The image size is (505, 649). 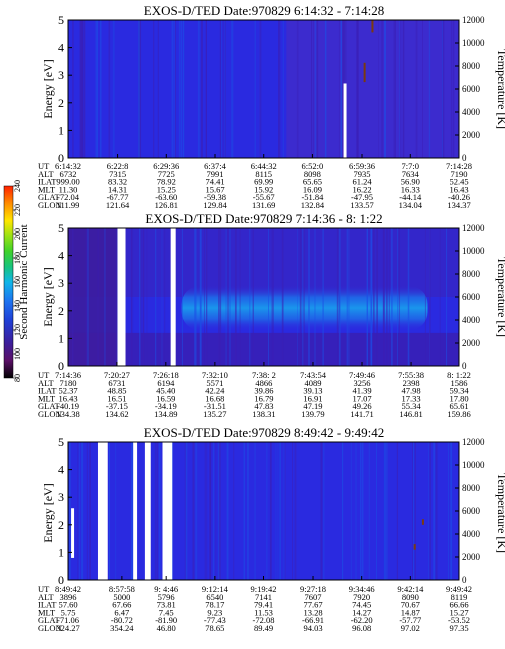 What do you see at coordinates (214, 414) in the screenshot?
I see `orbit-cell: 135.27` at bounding box center [214, 414].